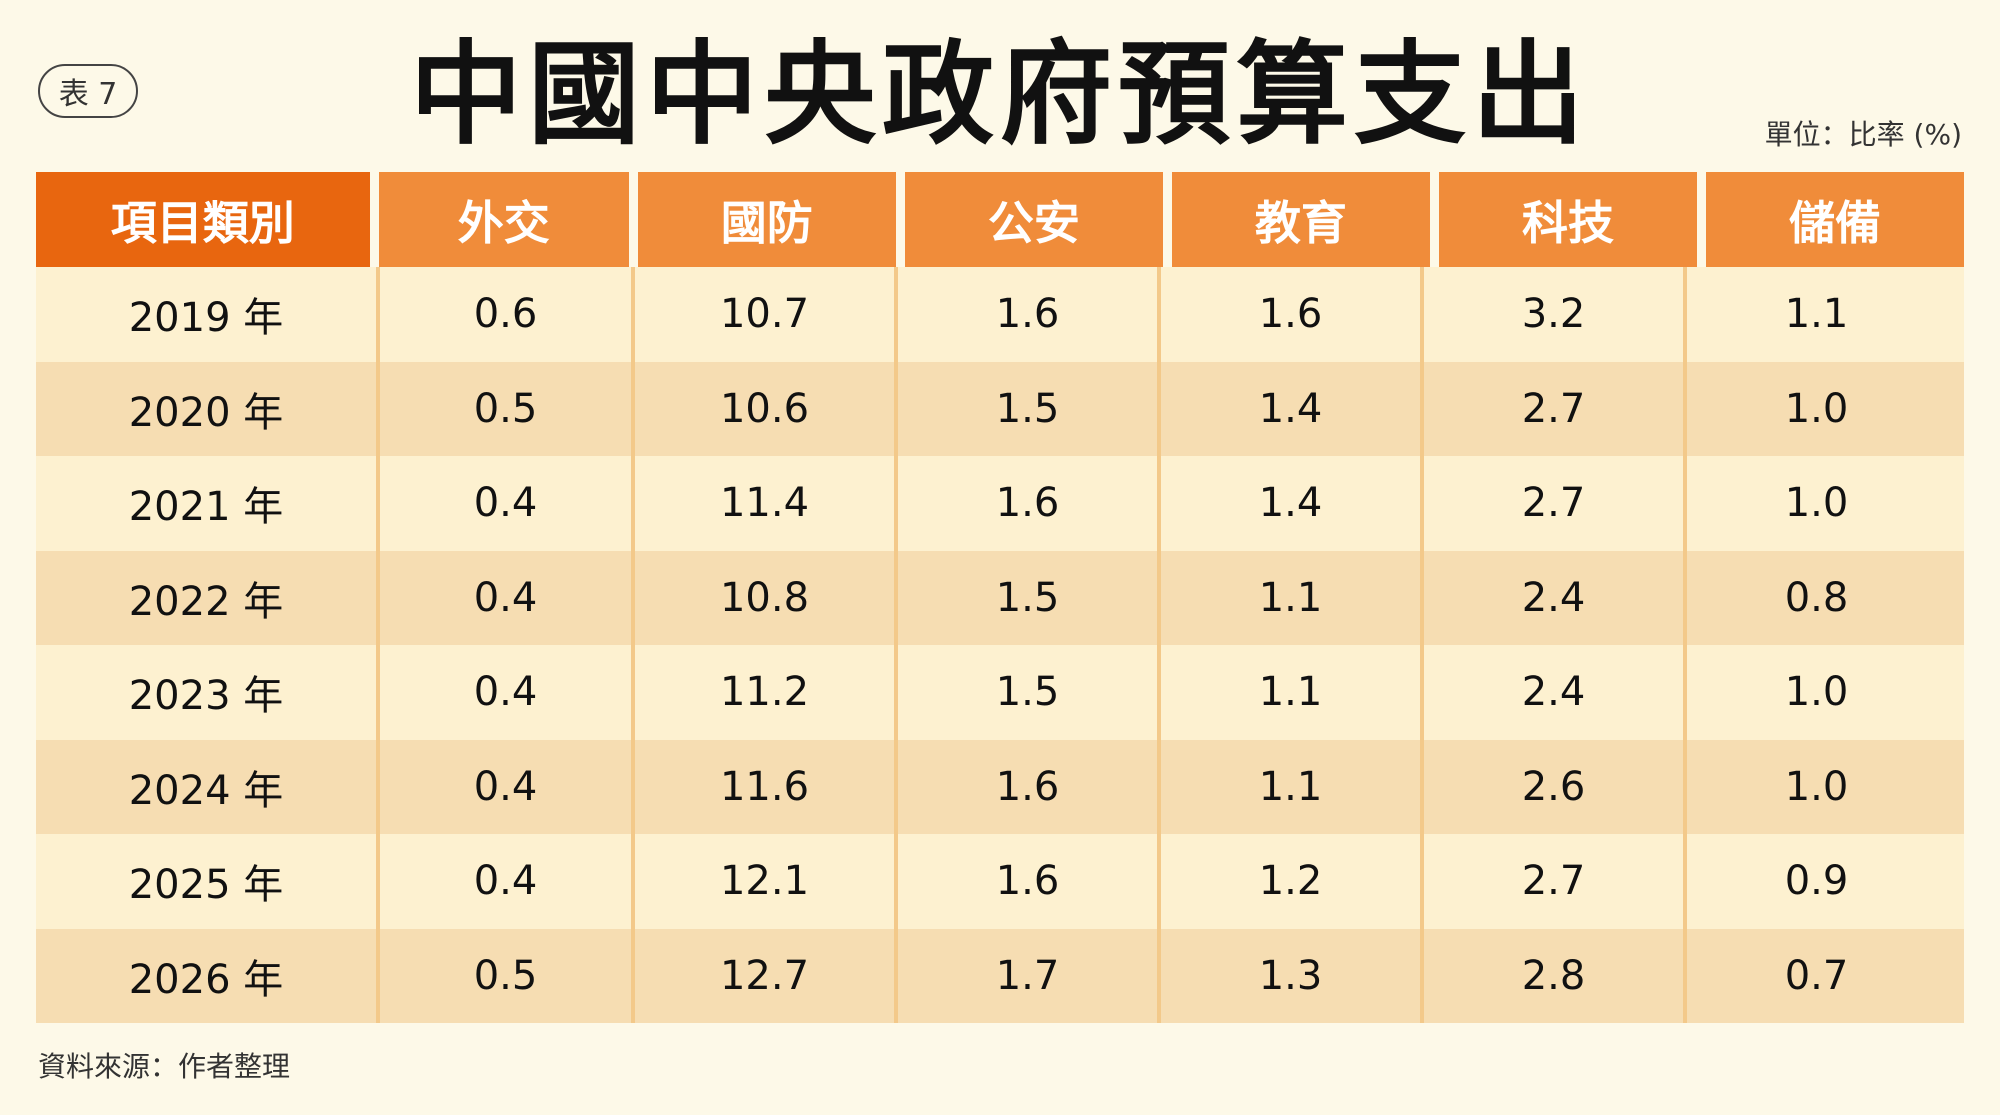  I want to click on table-row: 2024 年 0.4 11.6 1.6 1.1 2.6 1.0, so click(1000, 786).